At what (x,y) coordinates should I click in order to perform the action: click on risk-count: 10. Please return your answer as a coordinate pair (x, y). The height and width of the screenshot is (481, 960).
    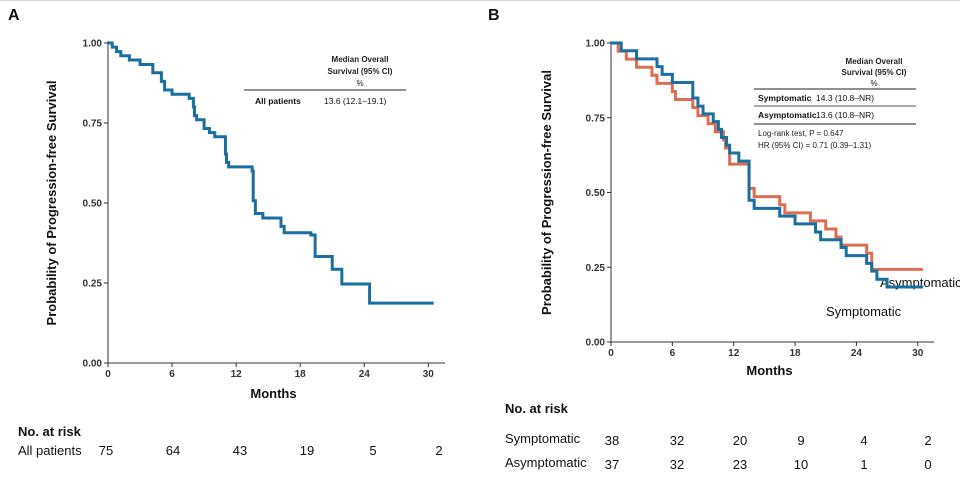
    Looking at the image, I should click on (801, 464).